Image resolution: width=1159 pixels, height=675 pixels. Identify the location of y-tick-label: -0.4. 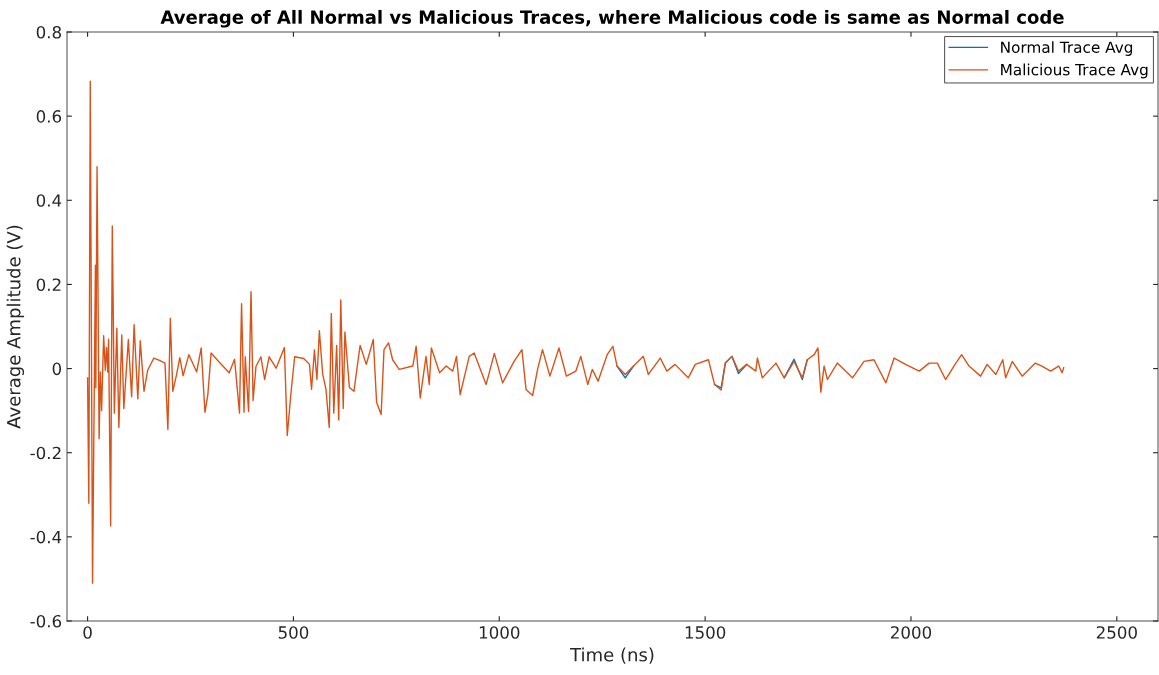
(46, 537).